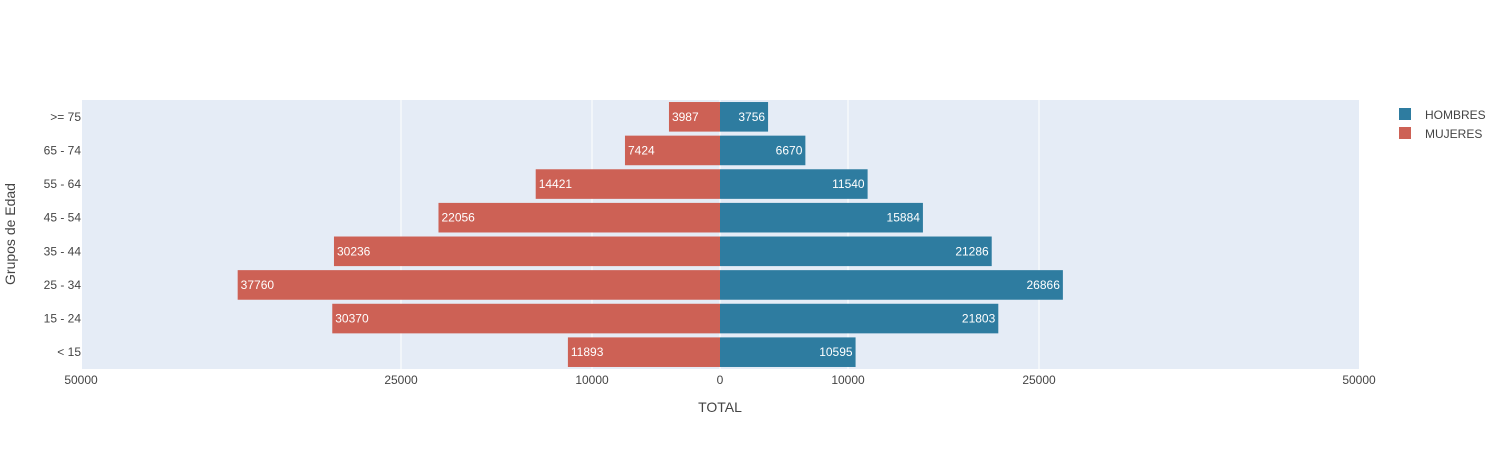  I want to click on bar-value-label: 37760, so click(258, 285).